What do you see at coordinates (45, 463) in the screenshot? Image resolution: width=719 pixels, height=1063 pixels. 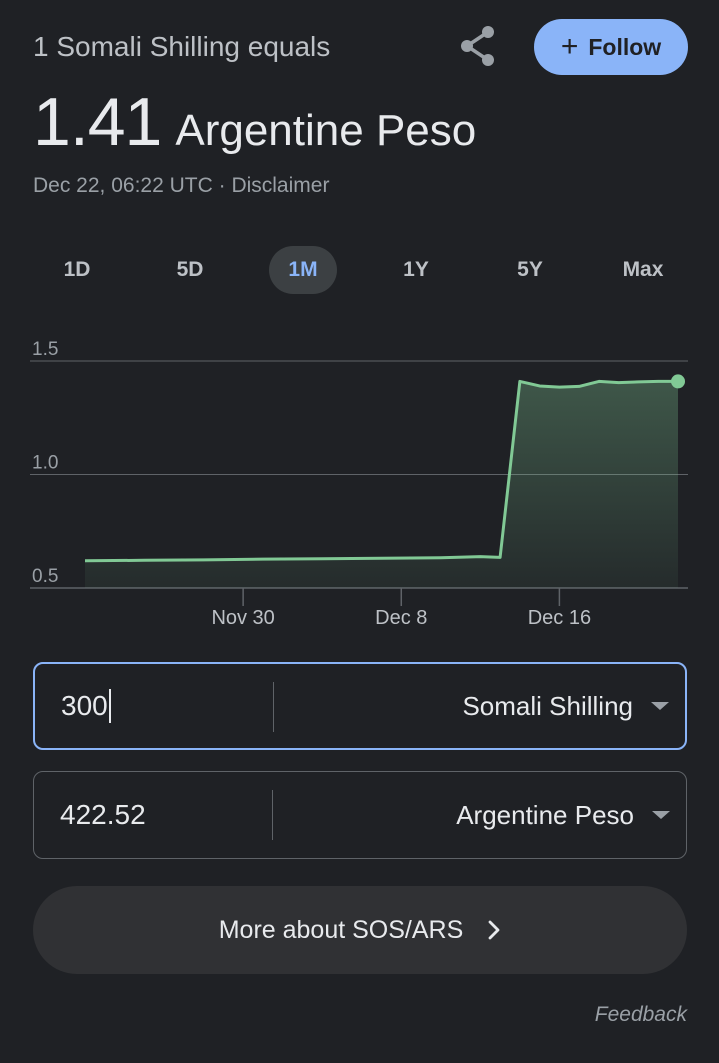 I see `y-tick-label: 1.0` at bounding box center [45, 463].